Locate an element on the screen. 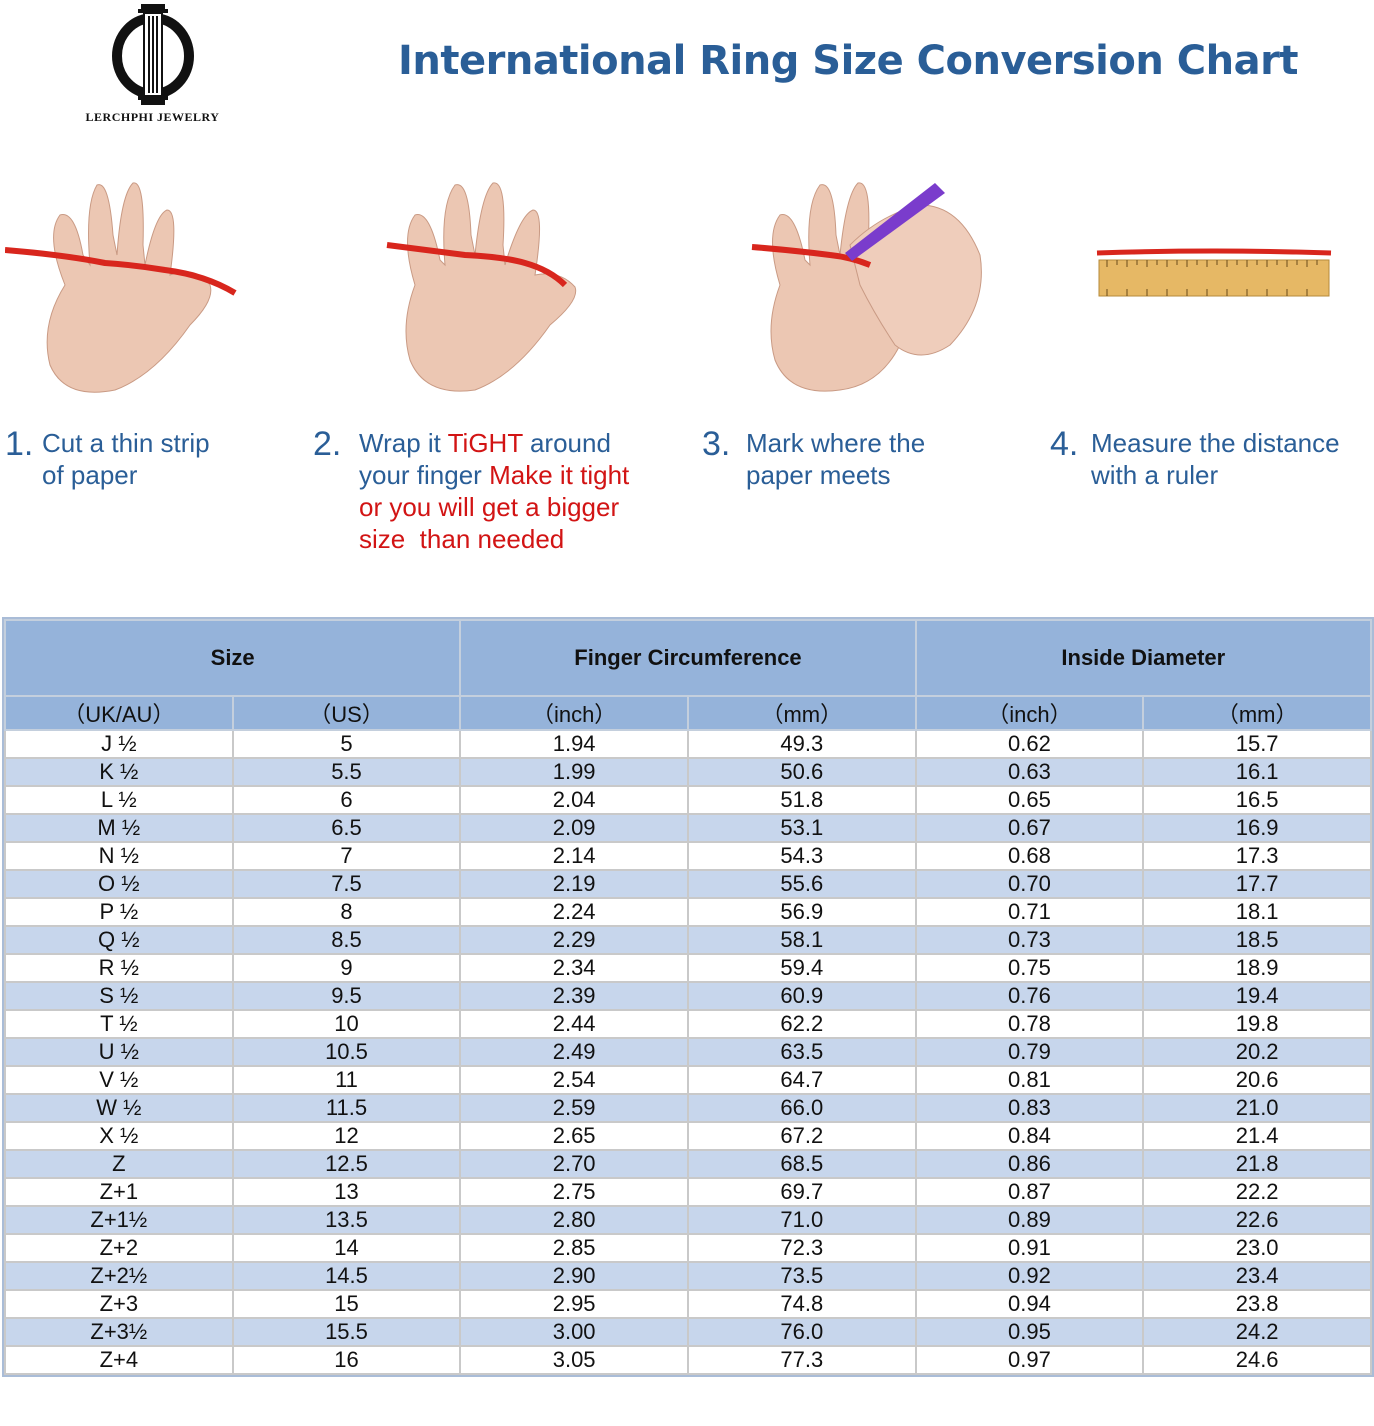 The height and width of the screenshot is (1426, 1374). cell-diameter-mm: 24.2 is located at coordinates (1257, 1332).